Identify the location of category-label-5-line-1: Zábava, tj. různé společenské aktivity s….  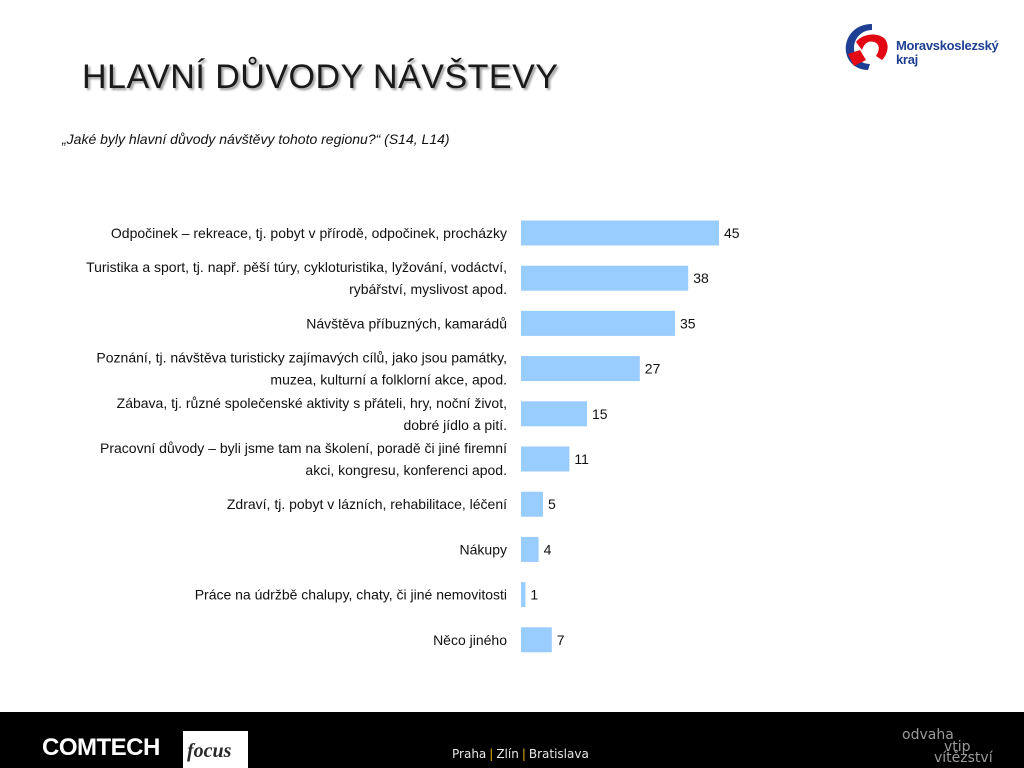
(312, 403).